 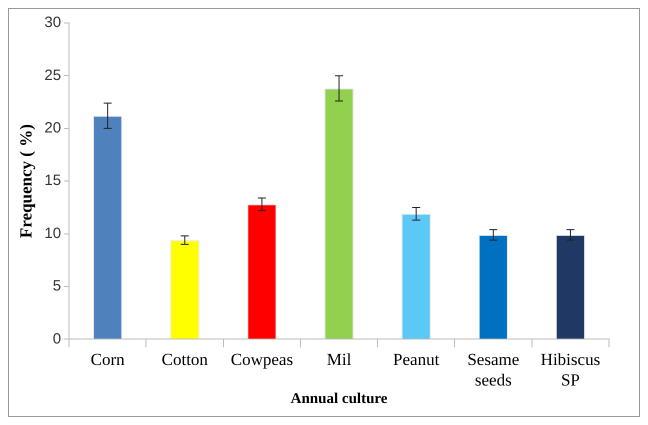 What do you see at coordinates (108, 359) in the screenshot?
I see `x-tick-label: Corn` at bounding box center [108, 359].